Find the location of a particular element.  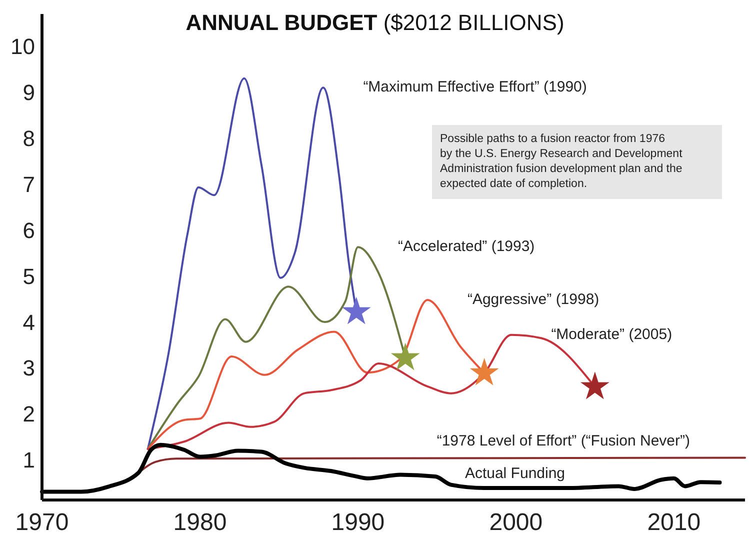

y-tick-label: 2 is located at coordinates (28, 414).